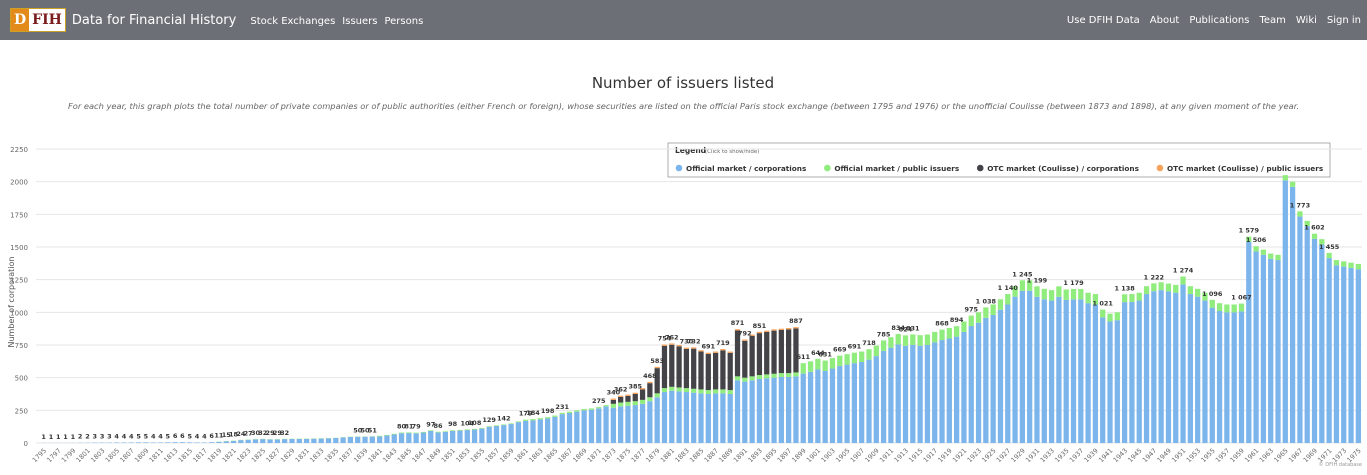 The width and height of the screenshot is (1367, 475). I want to click on brand: Data for Financial History, so click(154, 20).